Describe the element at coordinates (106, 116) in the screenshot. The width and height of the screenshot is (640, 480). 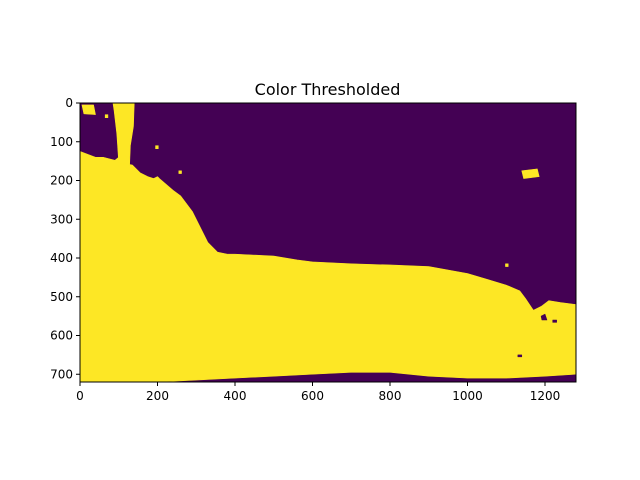
I see `region-yellow-top-left-speck` at that location.